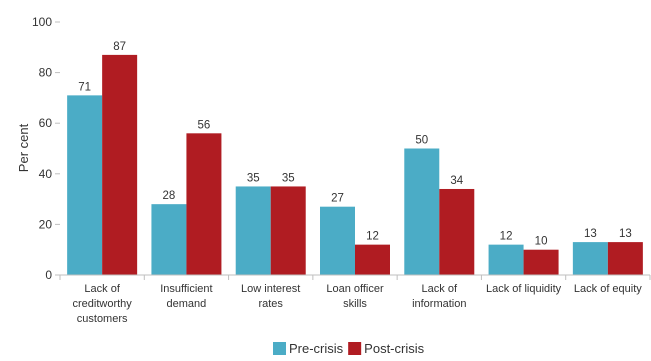 This screenshot has height=361, width=651. What do you see at coordinates (204, 125) in the screenshot?
I see `data-label: 56` at bounding box center [204, 125].